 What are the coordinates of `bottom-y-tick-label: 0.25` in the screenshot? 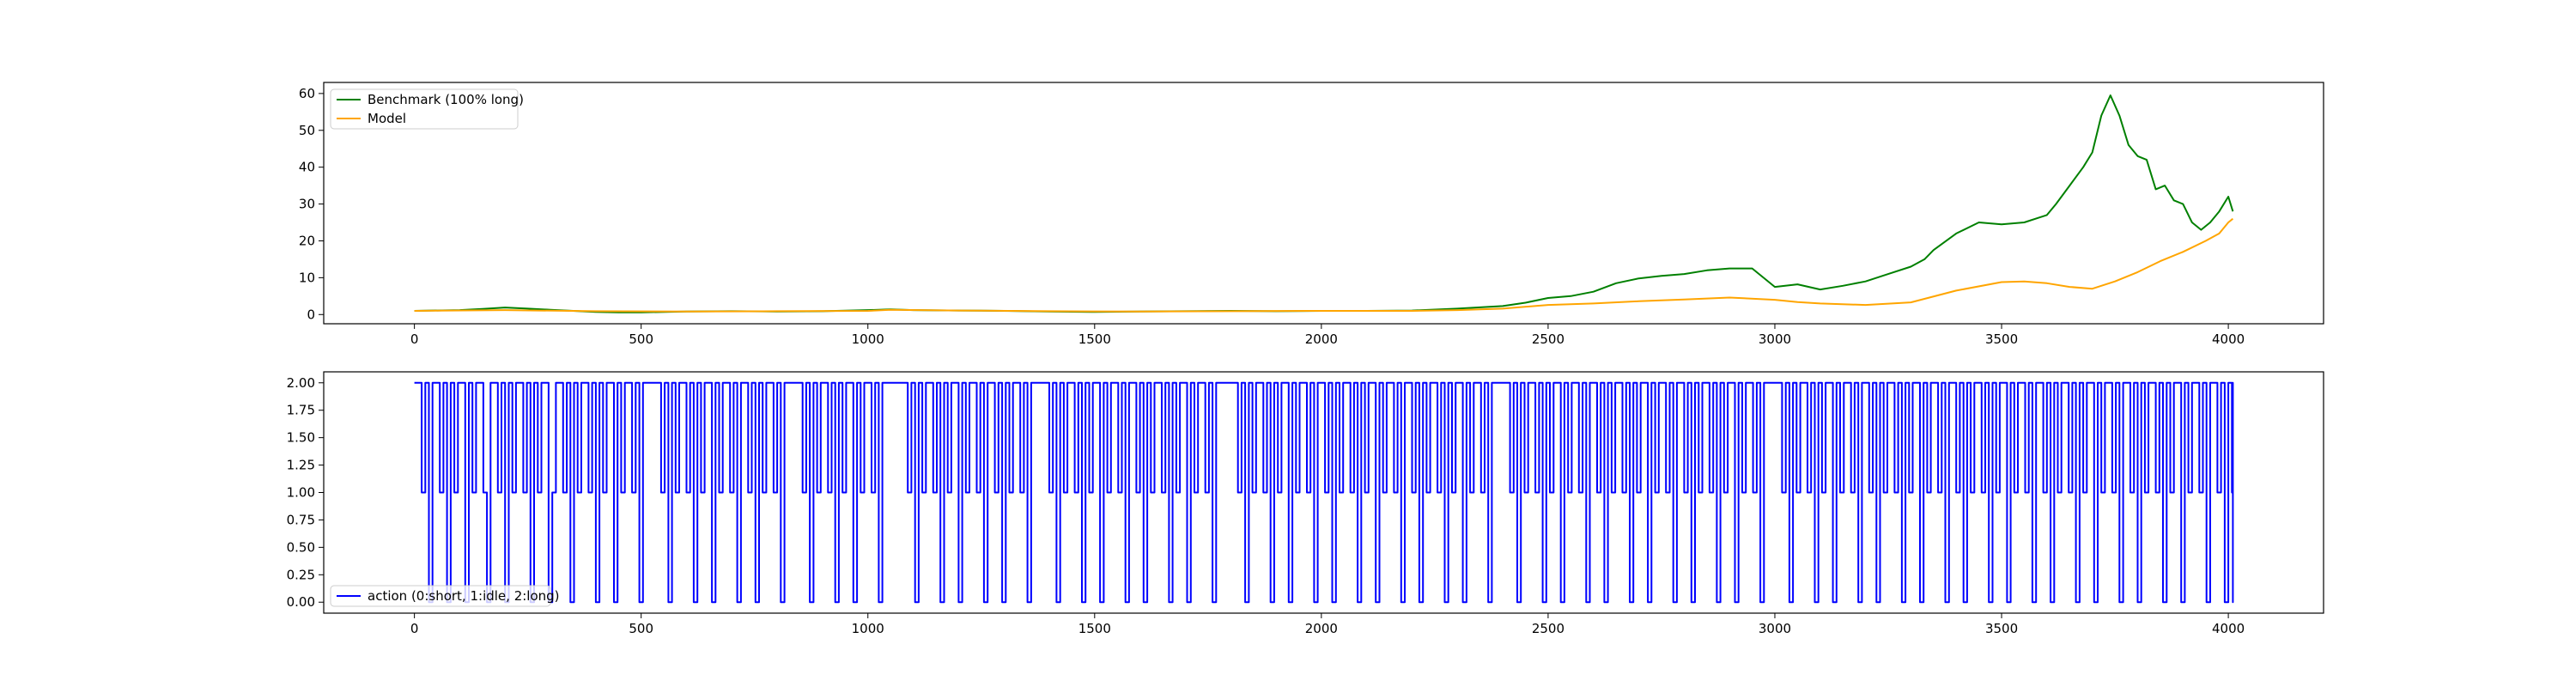 It's located at (301, 574).